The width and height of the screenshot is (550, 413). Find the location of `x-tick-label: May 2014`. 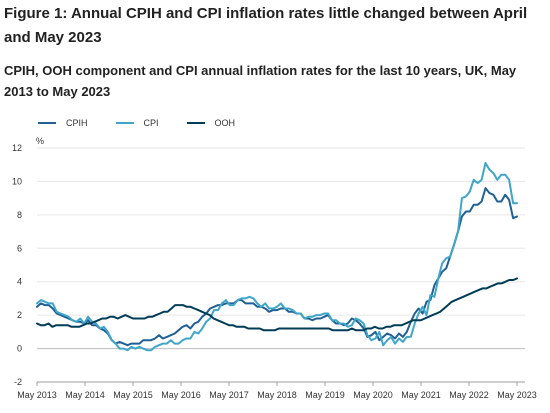

x-tick-label: May 2014 is located at coordinates (85, 395).